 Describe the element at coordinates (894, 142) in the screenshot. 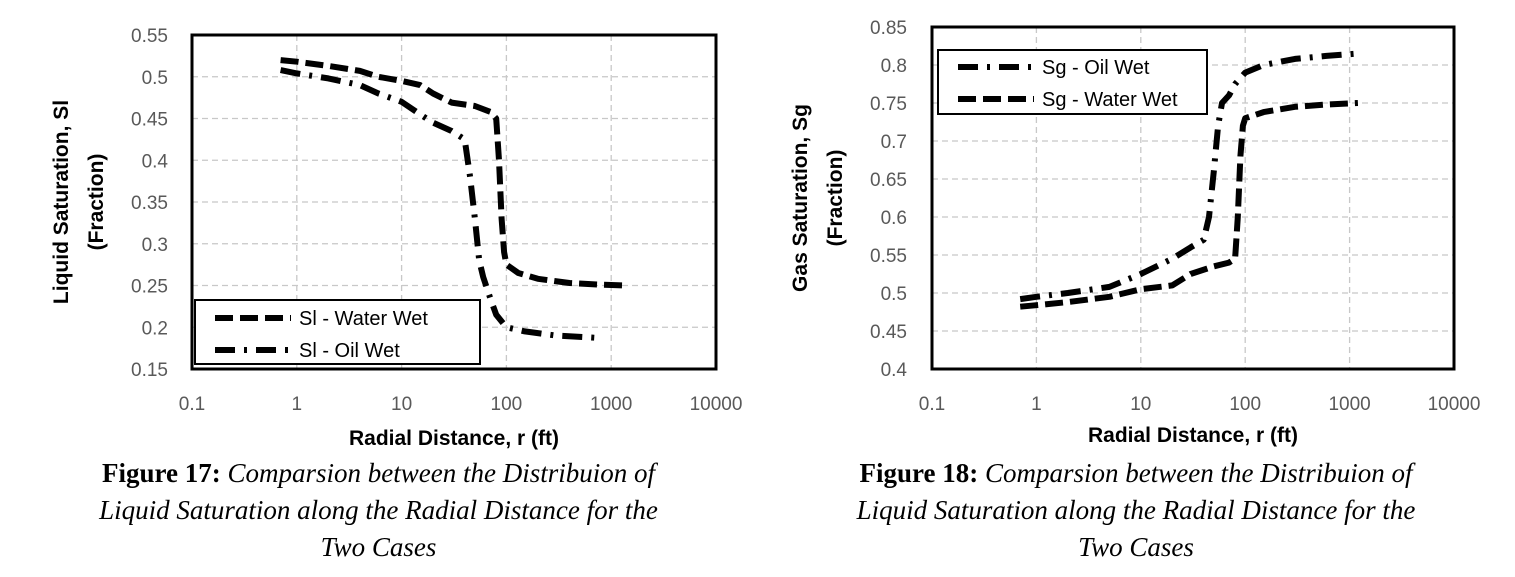

I see `y-tick-label: 0.7` at that location.